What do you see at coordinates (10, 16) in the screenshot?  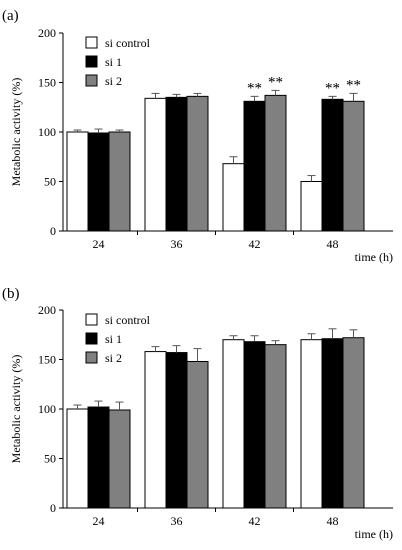 I see `panel-label: (a)` at bounding box center [10, 16].